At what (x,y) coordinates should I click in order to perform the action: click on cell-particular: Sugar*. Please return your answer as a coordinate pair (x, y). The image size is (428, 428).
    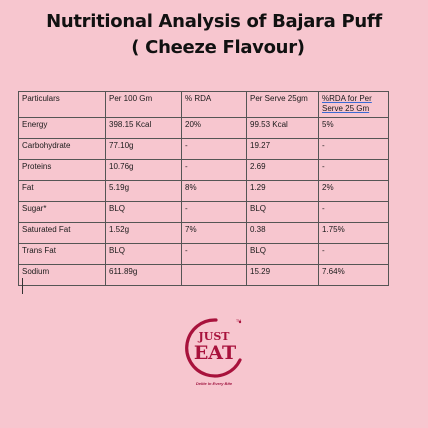
    Looking at the image, I should click on (62, 212).